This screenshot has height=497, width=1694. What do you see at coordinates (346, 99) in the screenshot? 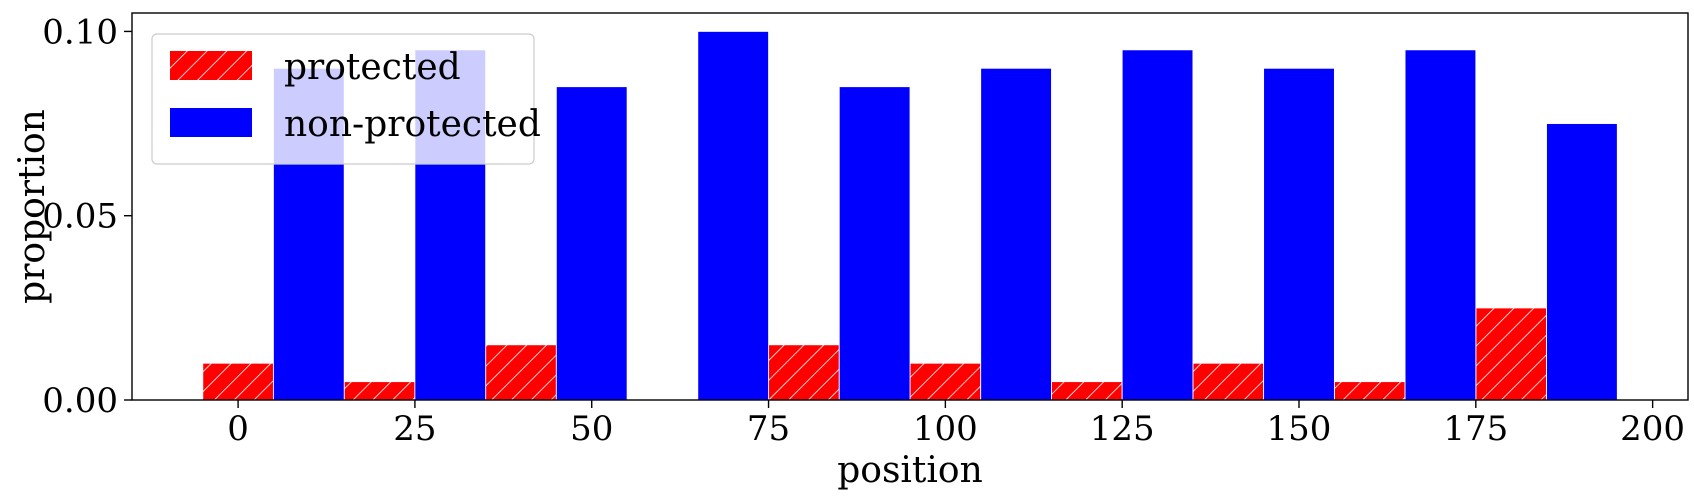
I see `legend: protected non-protected` at bounding box center [346, 99].